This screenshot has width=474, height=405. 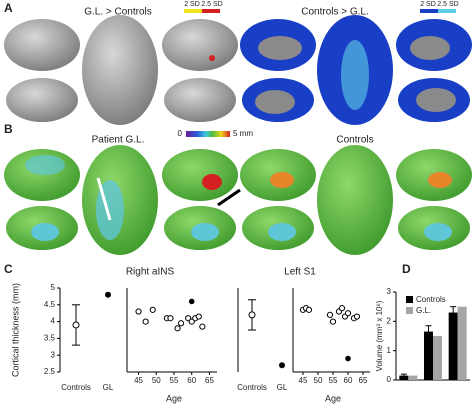 I want to click on y-tick-label: 1, so click(x=389, y=350).